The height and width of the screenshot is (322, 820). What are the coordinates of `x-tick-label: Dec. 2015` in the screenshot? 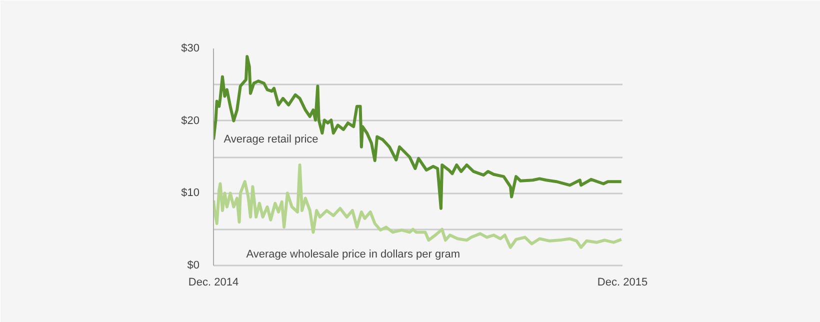 It's located at (622, 282).